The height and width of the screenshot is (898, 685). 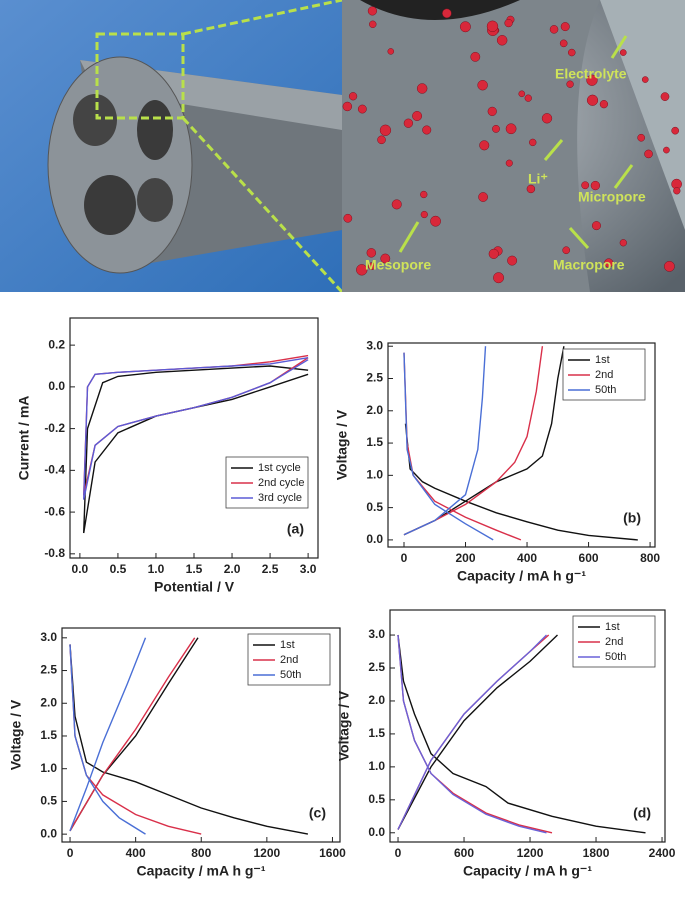 What do you see at coordinates (48, 801) in the screenshot?
I see `y-tick-label: 0.5` at bounding box center [48, 801].